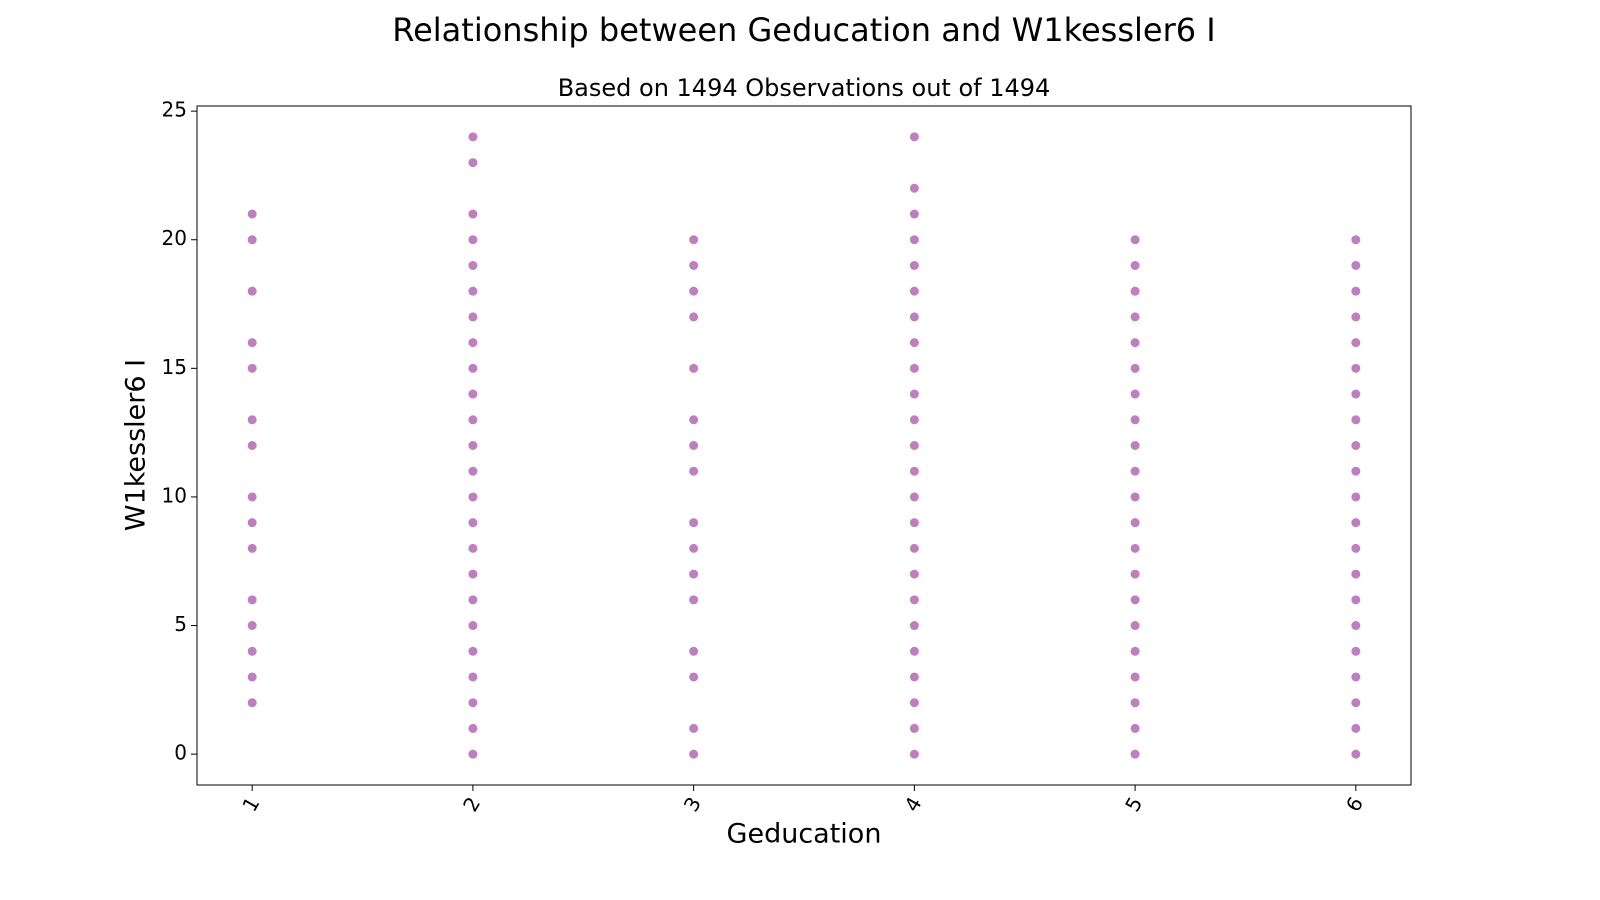 Image resolution: width=1600 pixels, height=900 pixels. What do you see at coordinates (136, 445) in the screenshot?
I see `y-axis-label: W1kessler6 I` at bounding box center [136, 445].